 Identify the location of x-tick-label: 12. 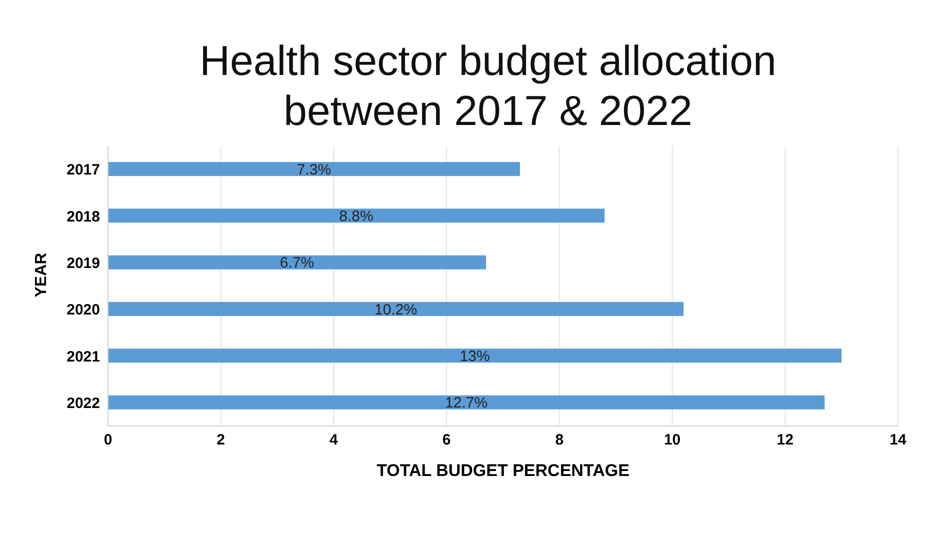
(785, 440).